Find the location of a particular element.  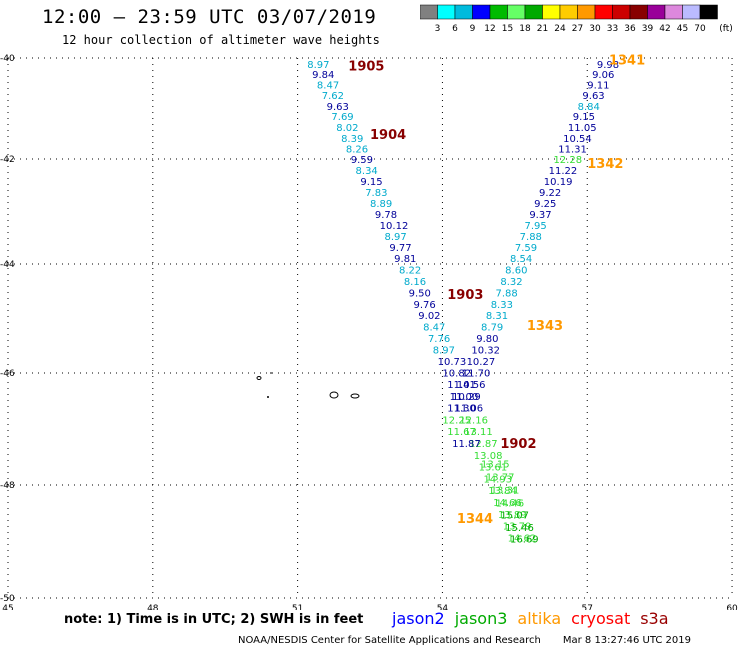

wave-height-value: 14.62 is located at coordinates (522, 539).